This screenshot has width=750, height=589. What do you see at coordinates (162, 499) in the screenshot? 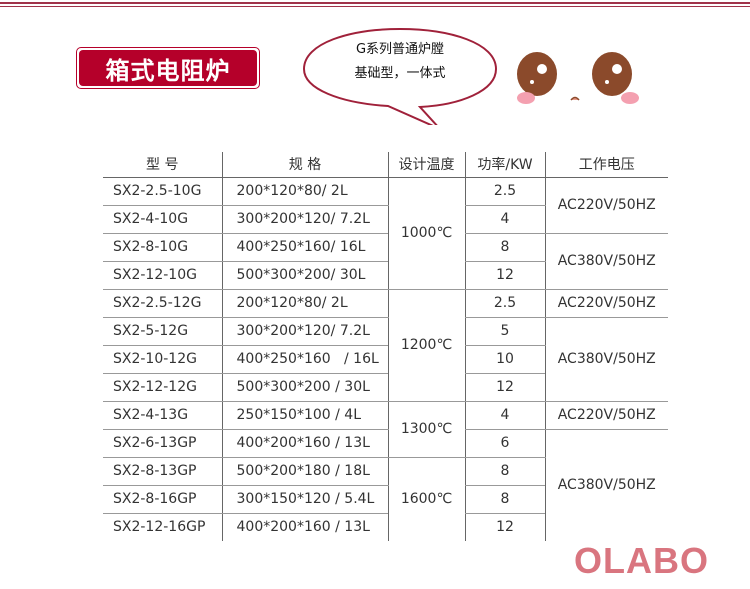
I see `model: SX2-8-16GP` at bounding box center [162, 499].